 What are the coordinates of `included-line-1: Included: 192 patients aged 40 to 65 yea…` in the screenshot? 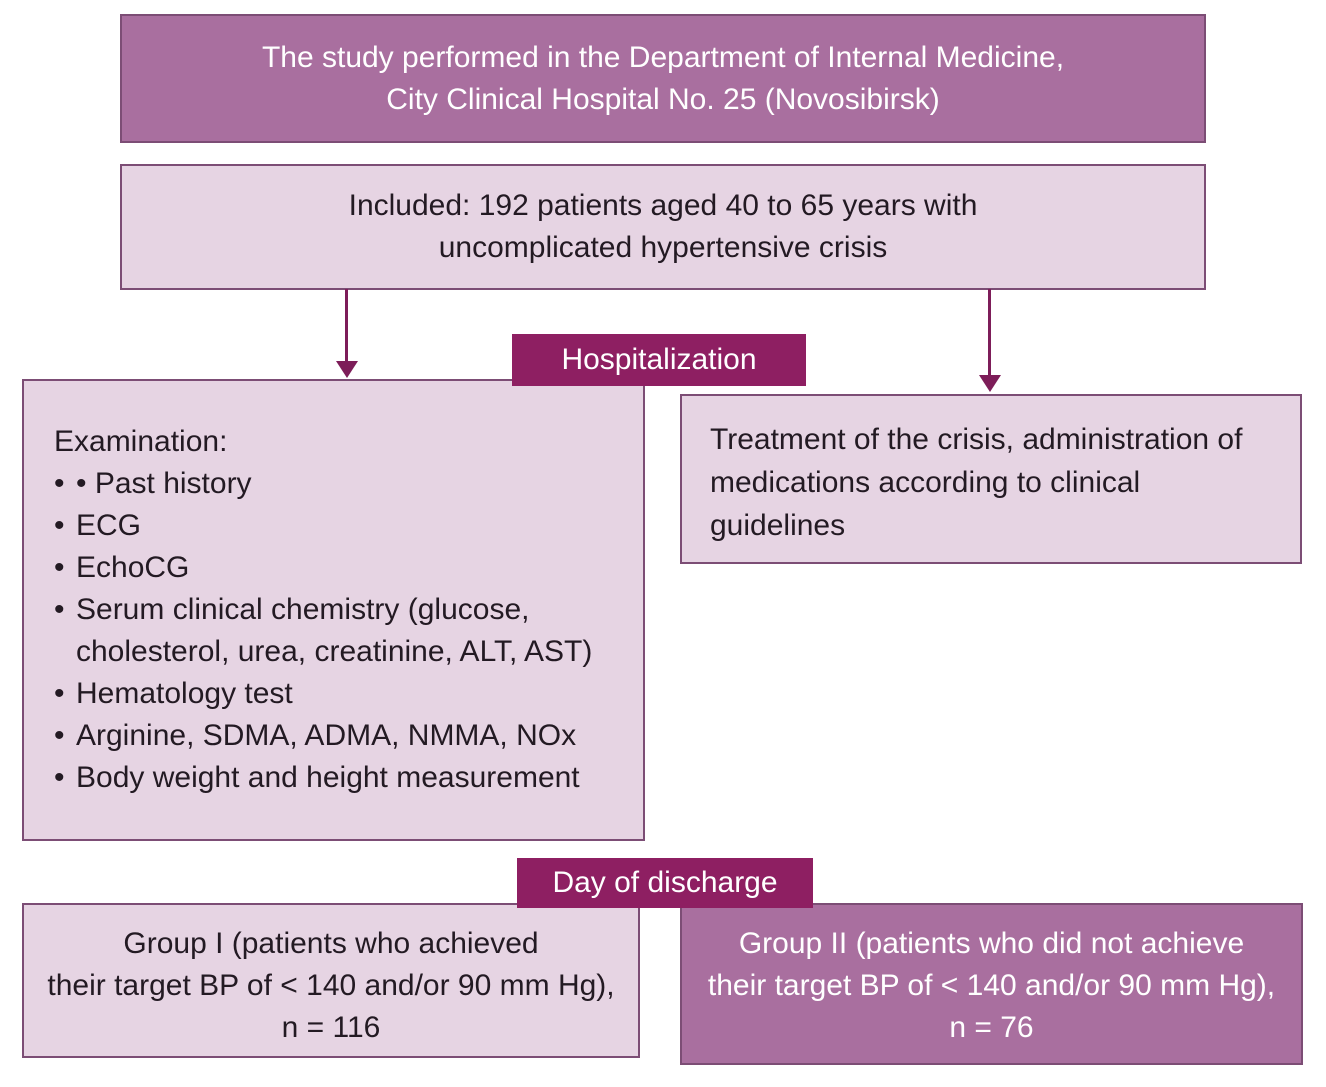 It's located at (663, 205).